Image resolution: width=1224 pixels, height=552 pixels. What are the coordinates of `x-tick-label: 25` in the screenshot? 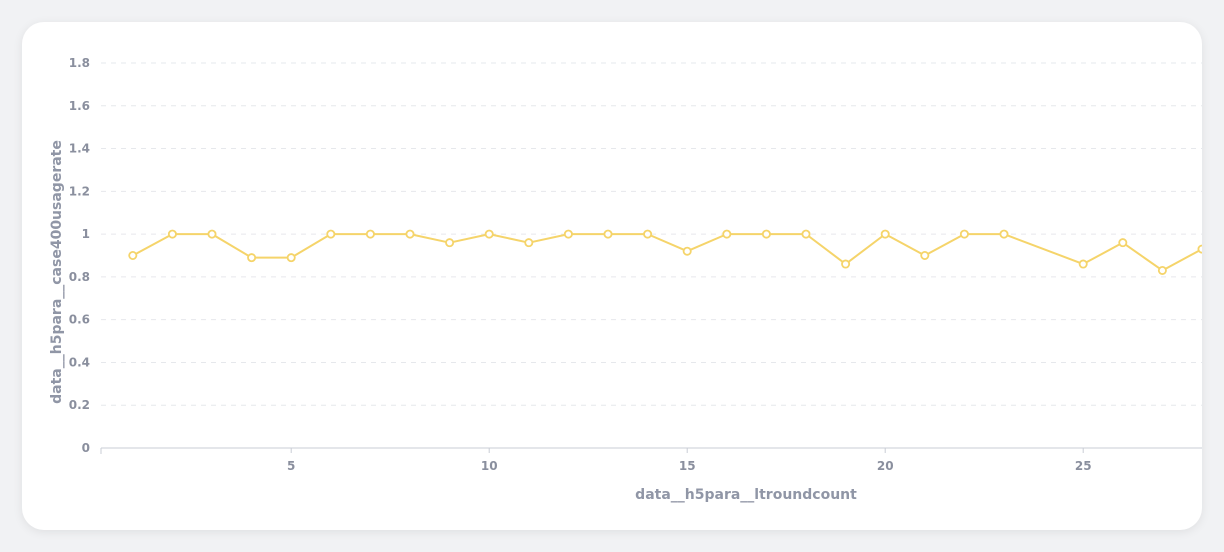 It's located at (1083, 466).